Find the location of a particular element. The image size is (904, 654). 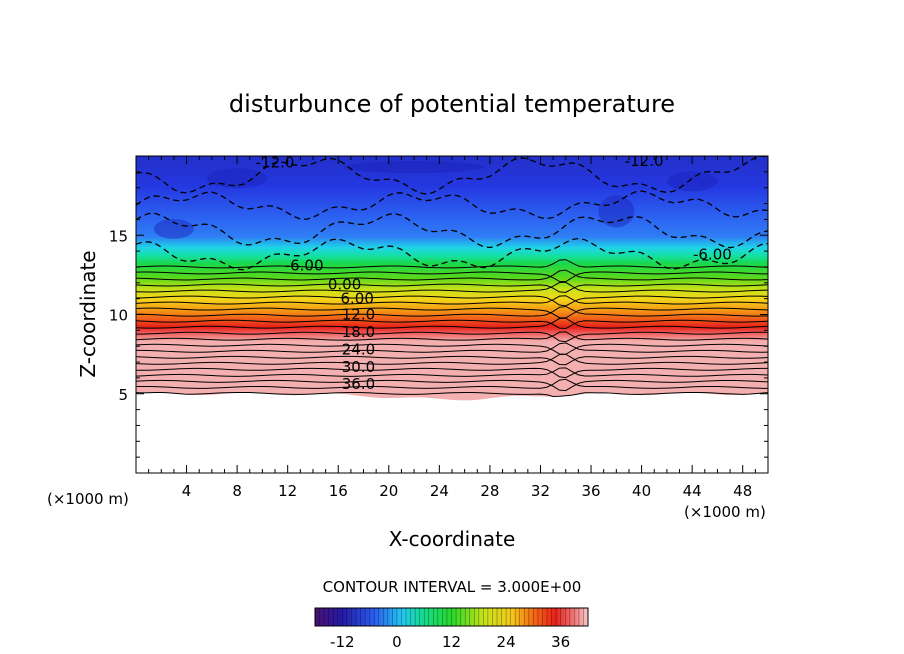

x-tick-label: 16 is located at coordinates (338, 491).